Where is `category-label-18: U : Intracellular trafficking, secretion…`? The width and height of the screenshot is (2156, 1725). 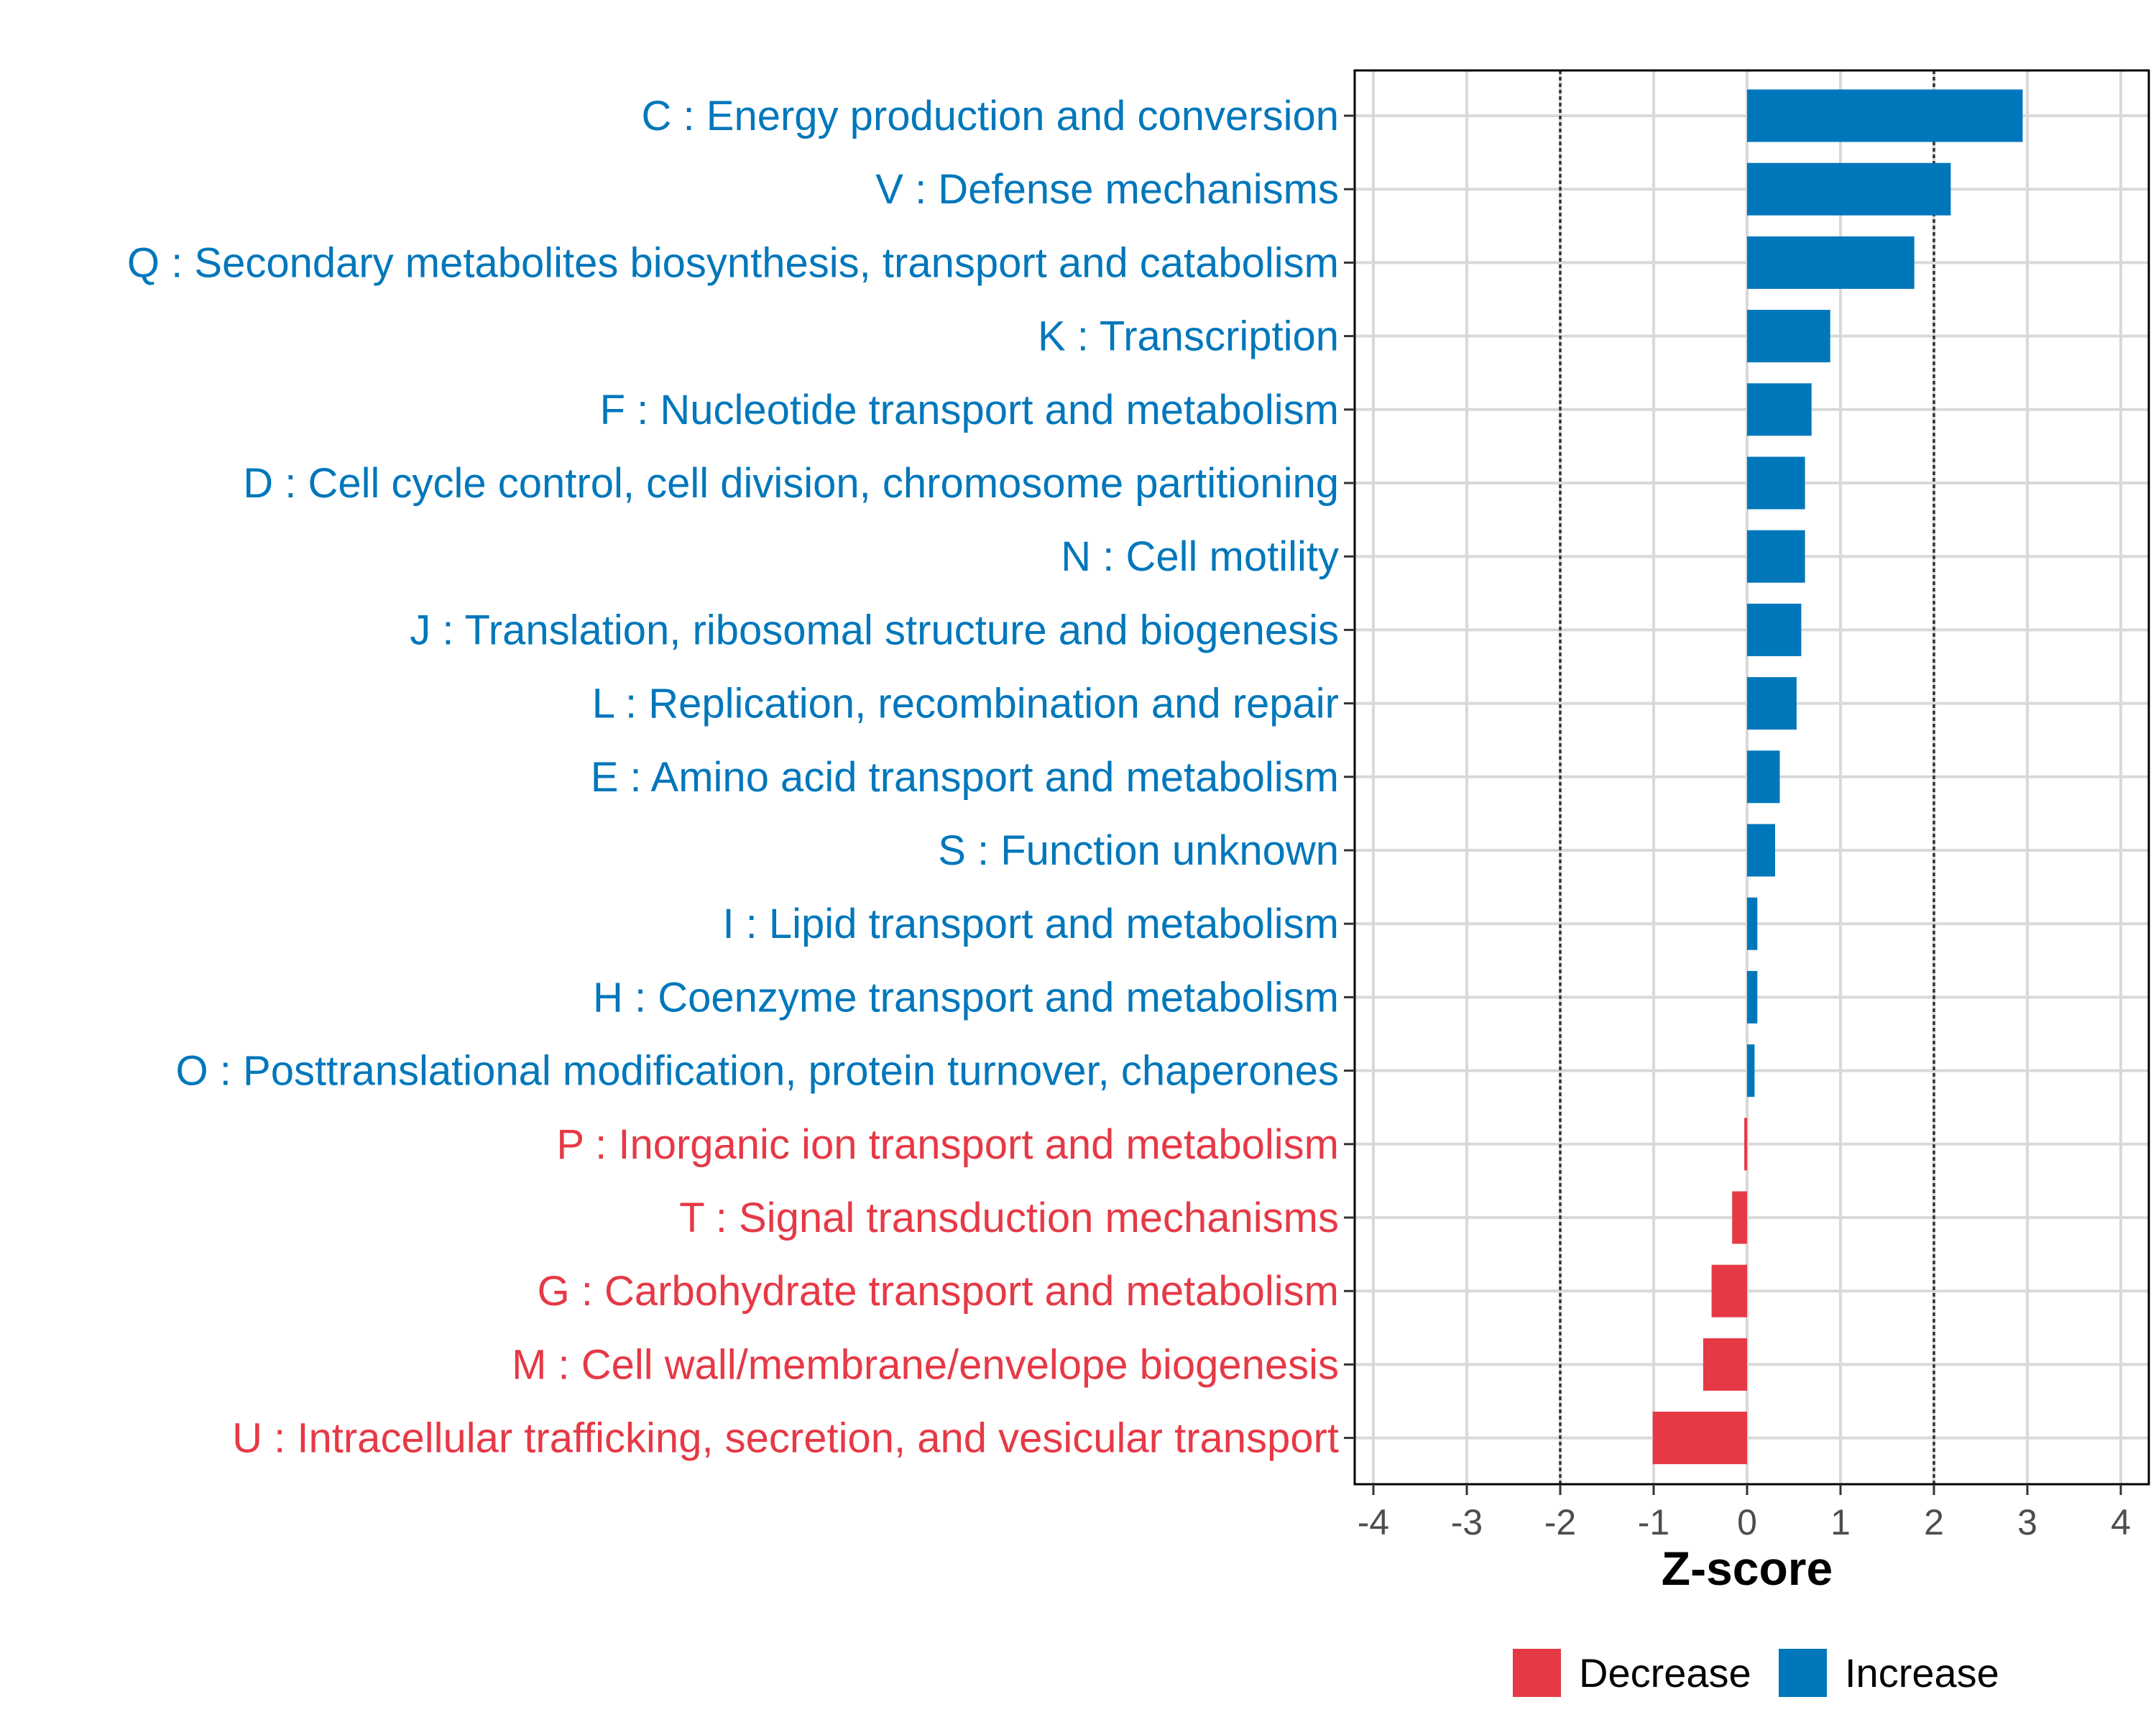 category-label-18: U : Intracellular trafficking, secretion… is located at coordinates (785, 1438).